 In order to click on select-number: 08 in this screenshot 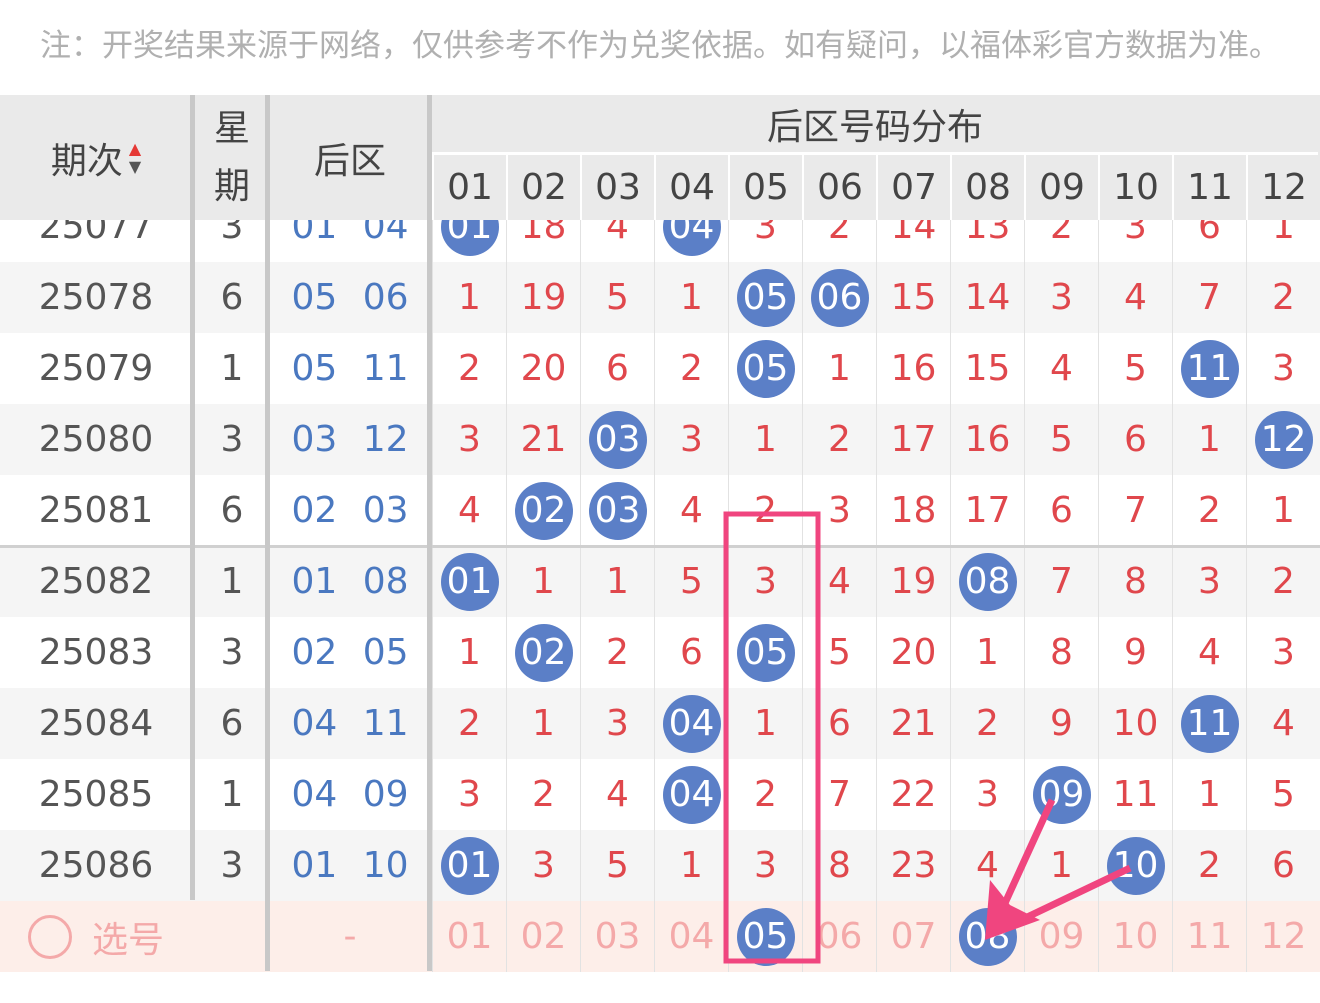, I will do `click(987, 936)`.